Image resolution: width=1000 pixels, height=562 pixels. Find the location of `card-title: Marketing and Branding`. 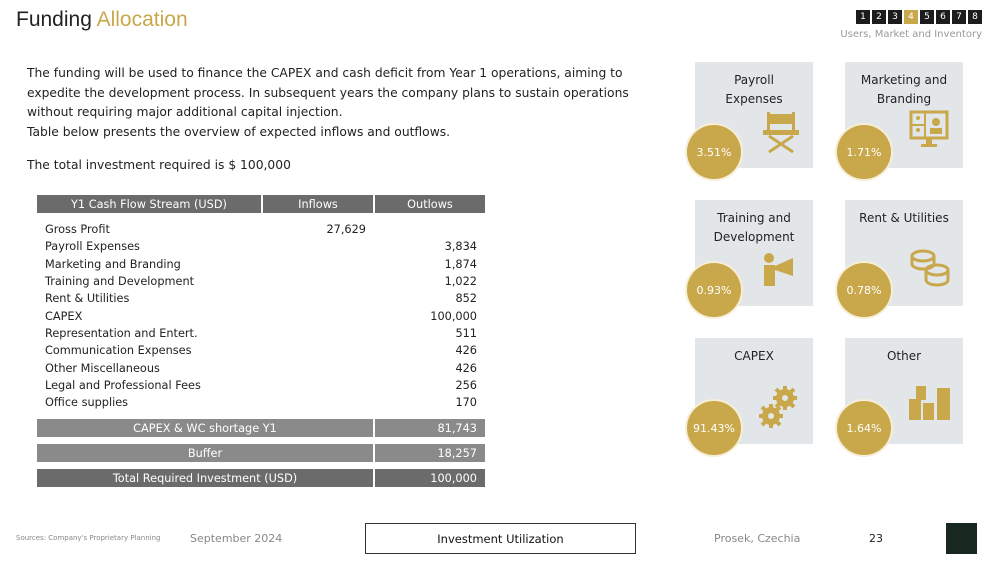

card-title: Marketing and Branding is located at coordinates (904, 89).